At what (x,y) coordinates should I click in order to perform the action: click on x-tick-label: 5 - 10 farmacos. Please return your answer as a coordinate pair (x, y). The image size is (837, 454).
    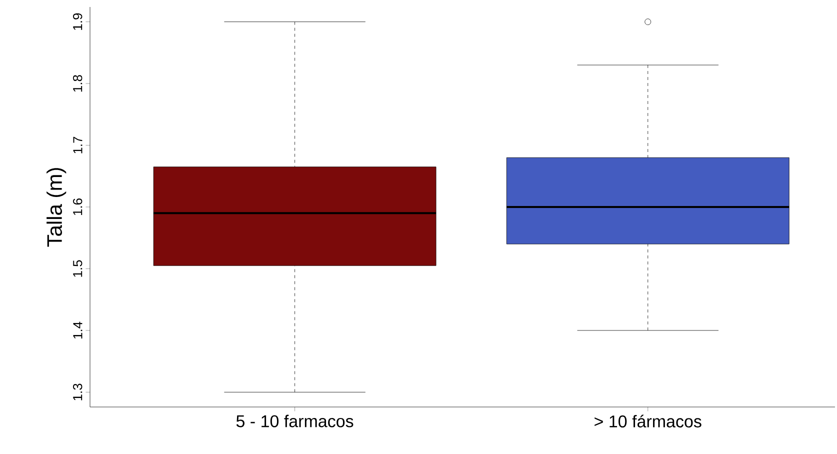
    Looking at the image, I should click on (295, 421).